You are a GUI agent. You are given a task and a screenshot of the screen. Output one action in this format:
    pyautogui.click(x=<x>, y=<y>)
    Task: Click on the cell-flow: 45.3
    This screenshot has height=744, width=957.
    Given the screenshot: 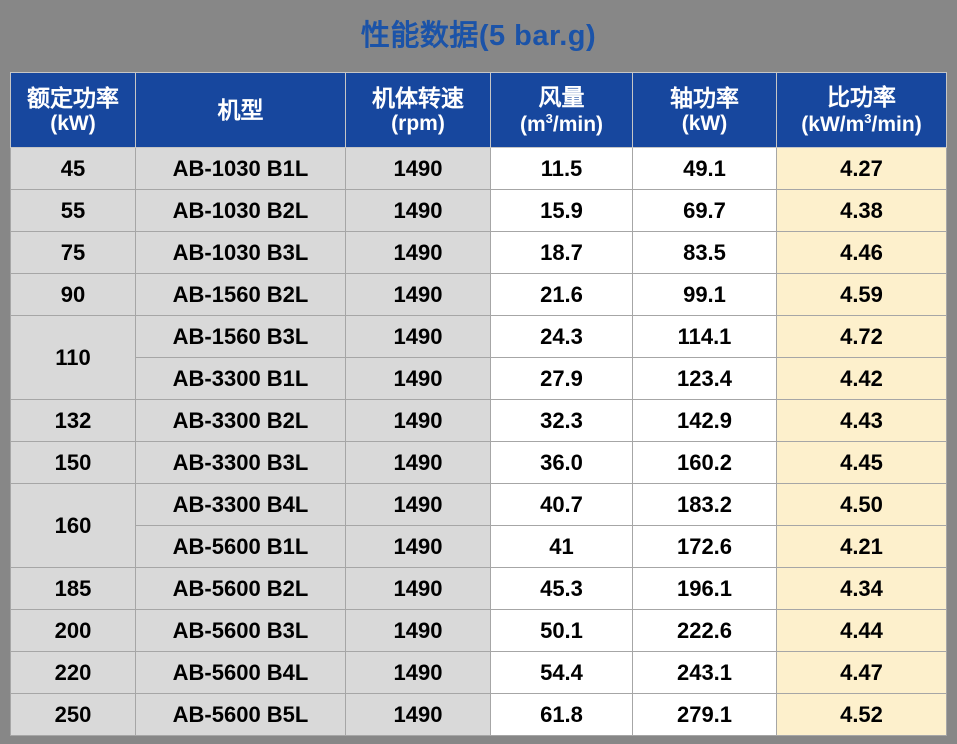 What is the action you would take?
    pyautogui.click(x=561, y=588)
    